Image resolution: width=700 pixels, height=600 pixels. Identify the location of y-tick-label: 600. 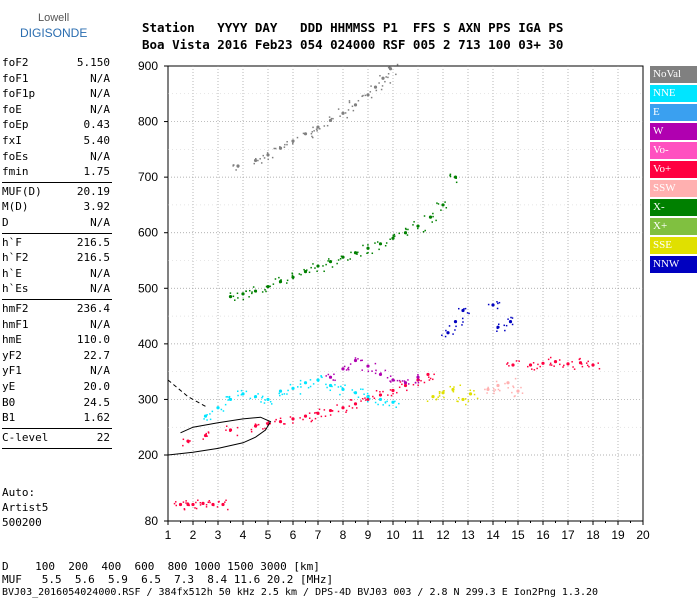
(148, 233).